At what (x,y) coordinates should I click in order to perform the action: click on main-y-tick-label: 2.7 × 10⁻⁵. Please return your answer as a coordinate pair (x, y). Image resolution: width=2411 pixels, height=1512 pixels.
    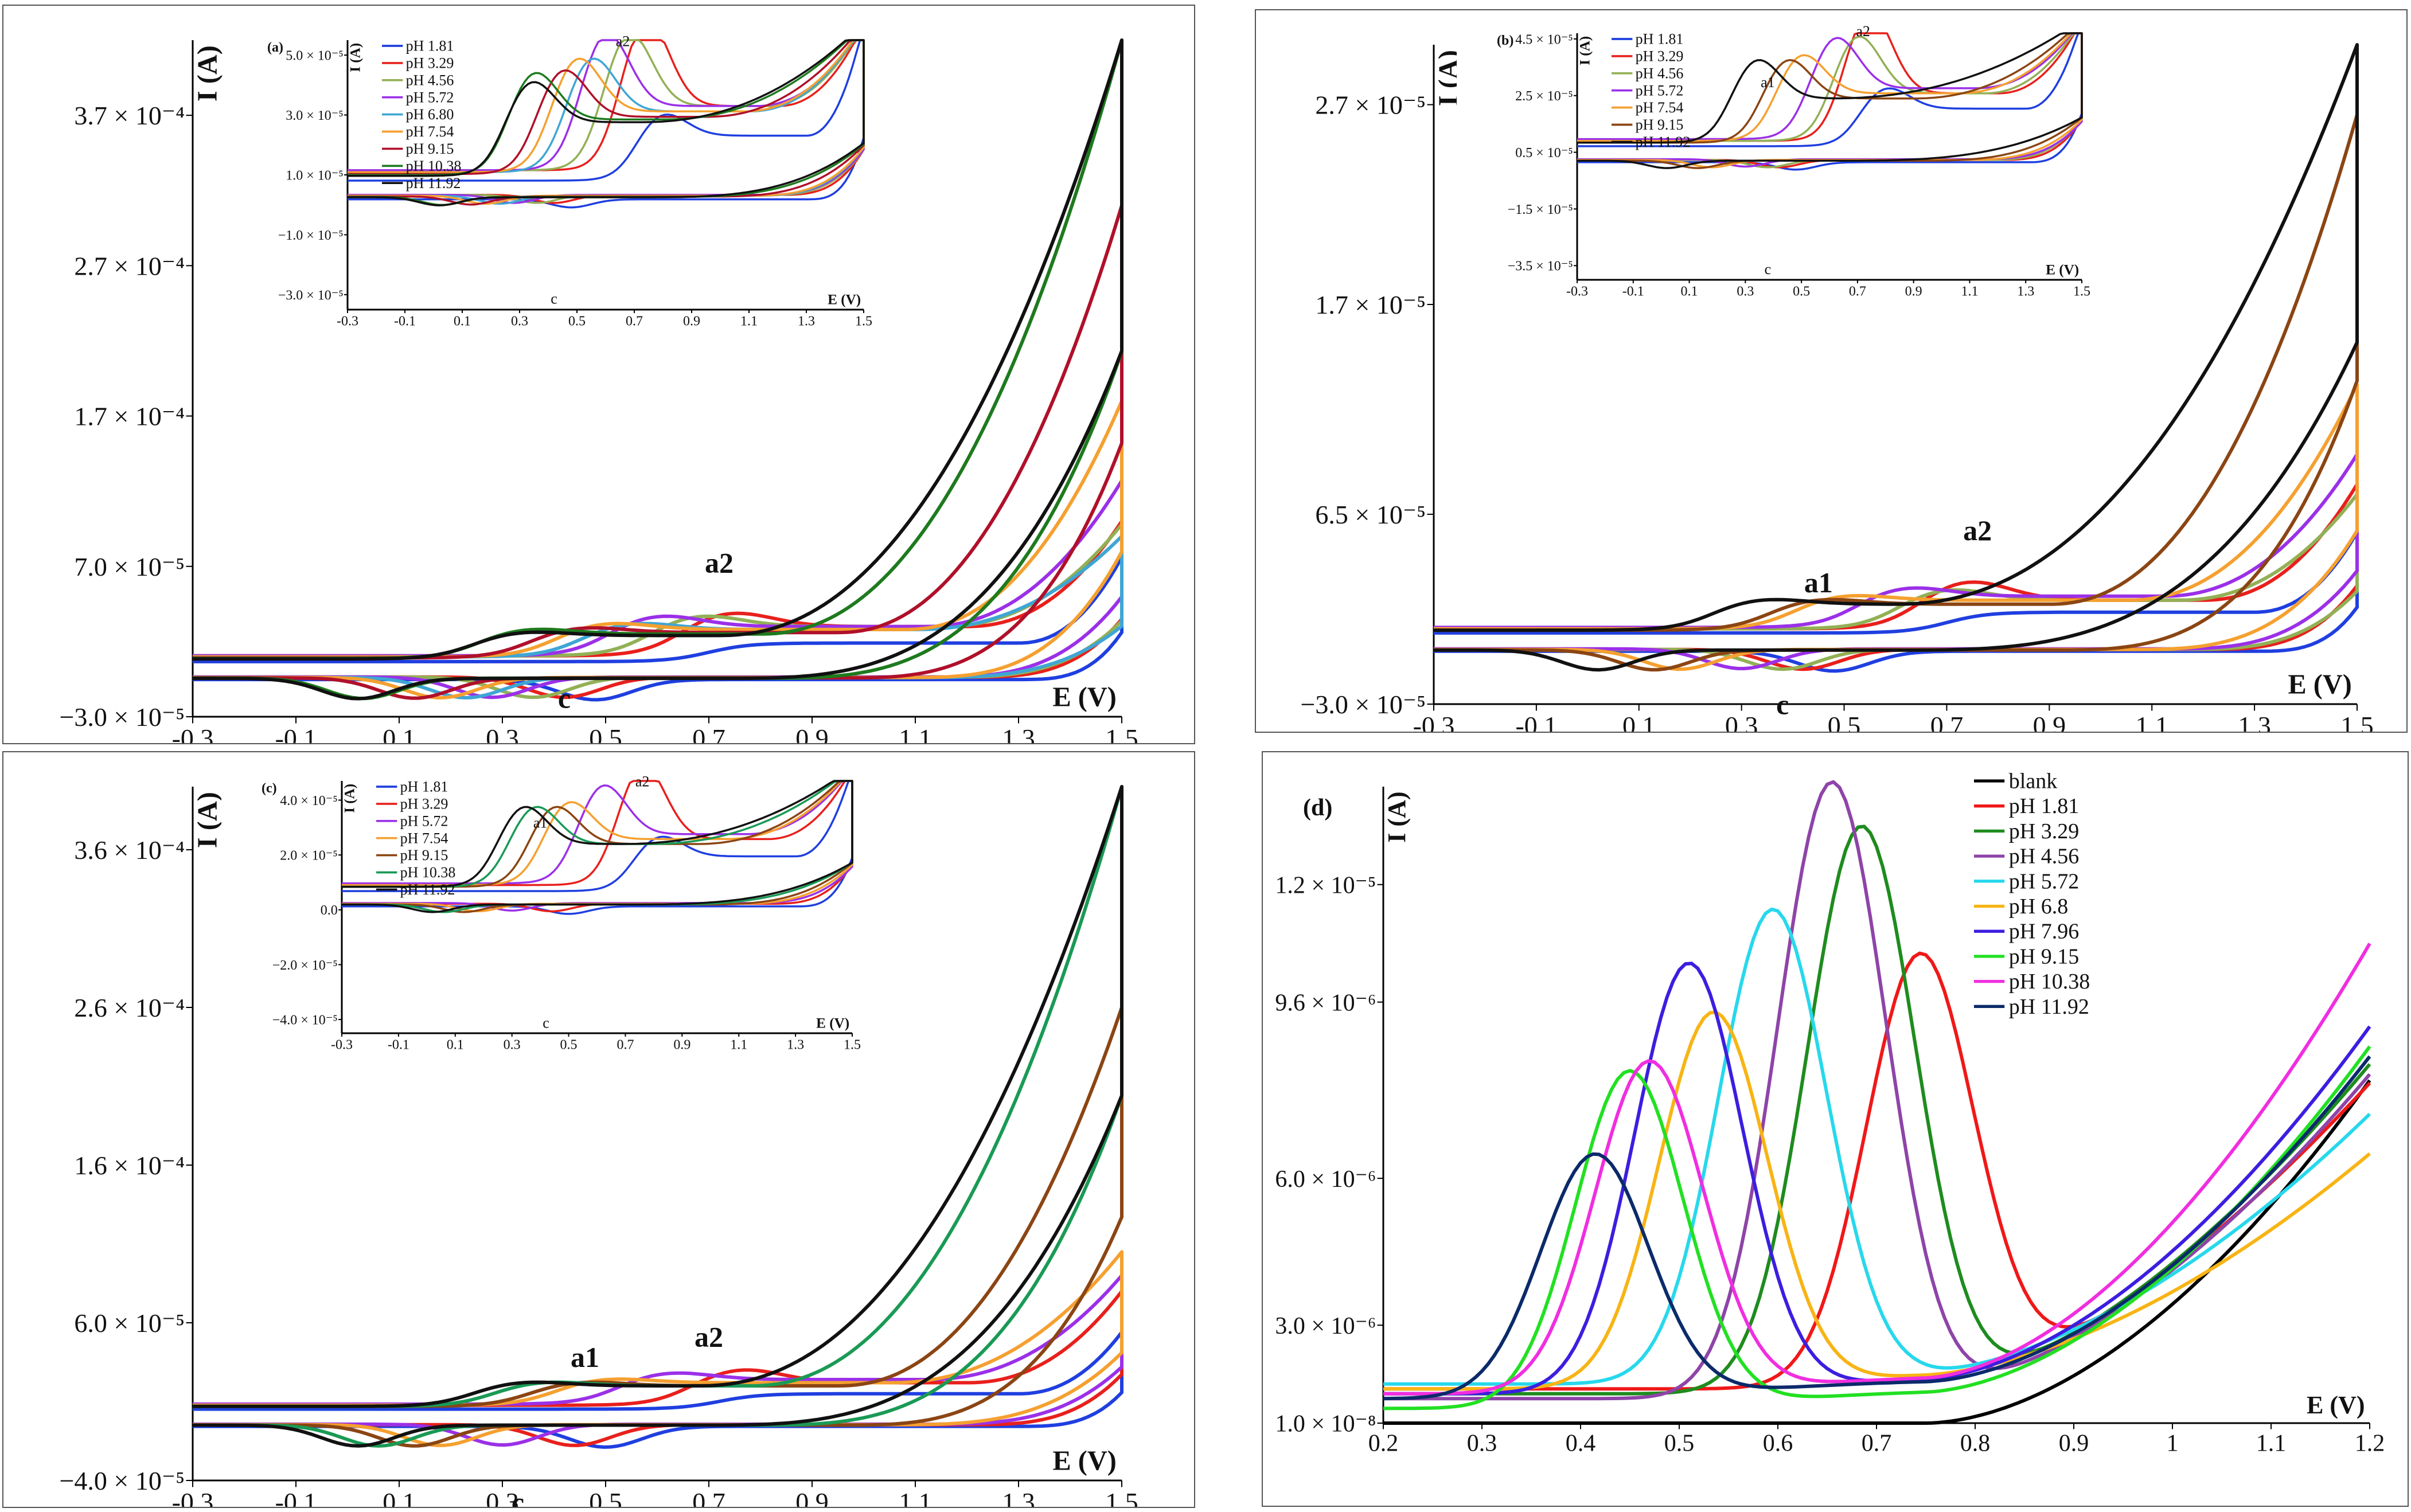
    Looking at the image, I should click on (1370, 105).